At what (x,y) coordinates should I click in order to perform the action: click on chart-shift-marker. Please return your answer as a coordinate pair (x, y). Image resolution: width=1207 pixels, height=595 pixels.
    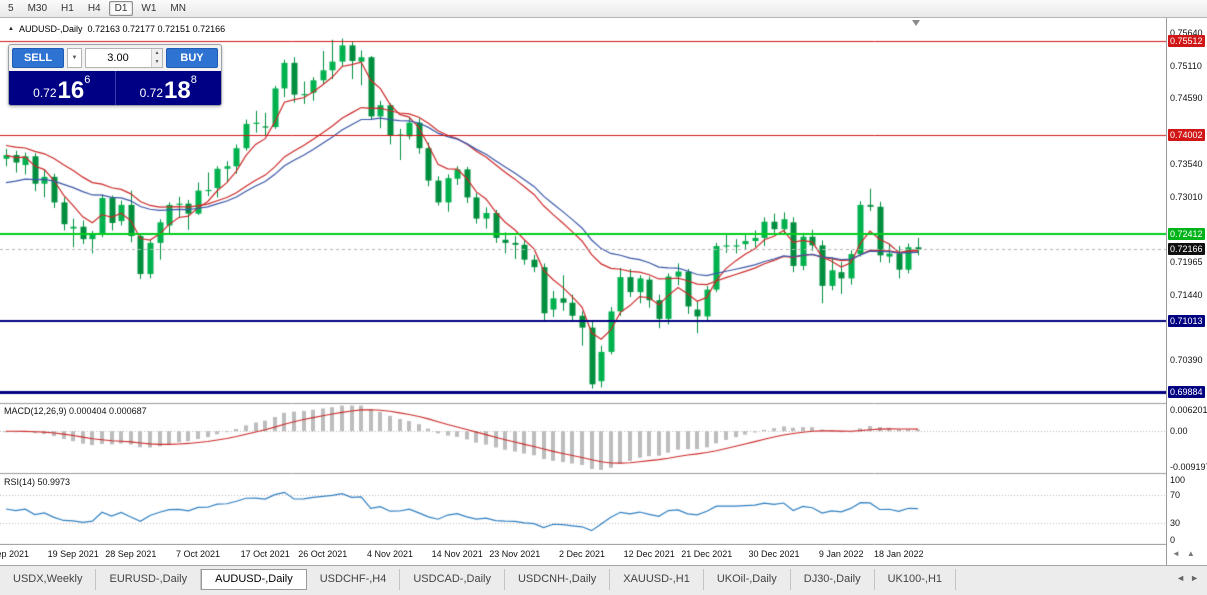
    Looking at the image, I should click on (916, 23).